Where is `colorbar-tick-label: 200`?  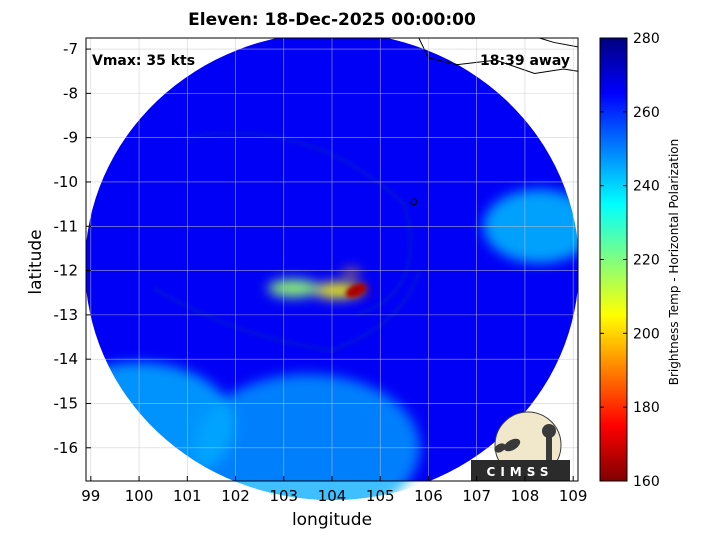
colorbar-tick-label: 200 is located at coordinates (646, 334).